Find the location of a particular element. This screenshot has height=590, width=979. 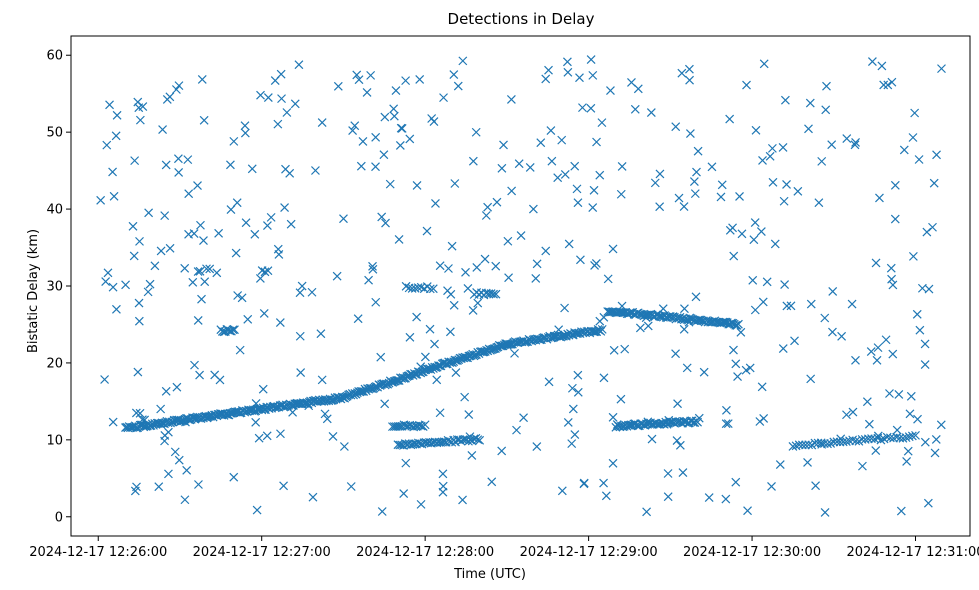

y-tick-label: 60 is located at coordinates (54, 56).